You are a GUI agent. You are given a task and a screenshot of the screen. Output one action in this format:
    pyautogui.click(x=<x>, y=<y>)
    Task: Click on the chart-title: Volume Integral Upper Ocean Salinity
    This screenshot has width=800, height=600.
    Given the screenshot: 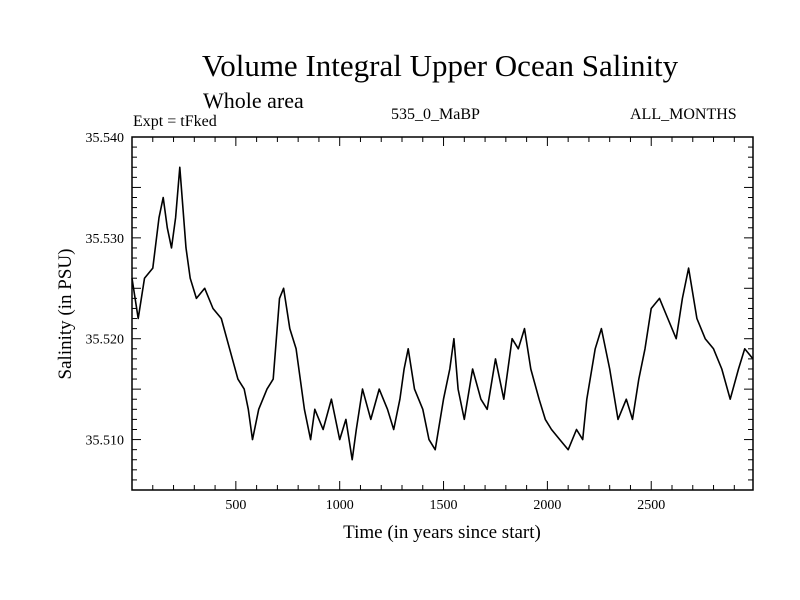 What is the action you would take?
    pyautogui.click(x=440, y=65)
    